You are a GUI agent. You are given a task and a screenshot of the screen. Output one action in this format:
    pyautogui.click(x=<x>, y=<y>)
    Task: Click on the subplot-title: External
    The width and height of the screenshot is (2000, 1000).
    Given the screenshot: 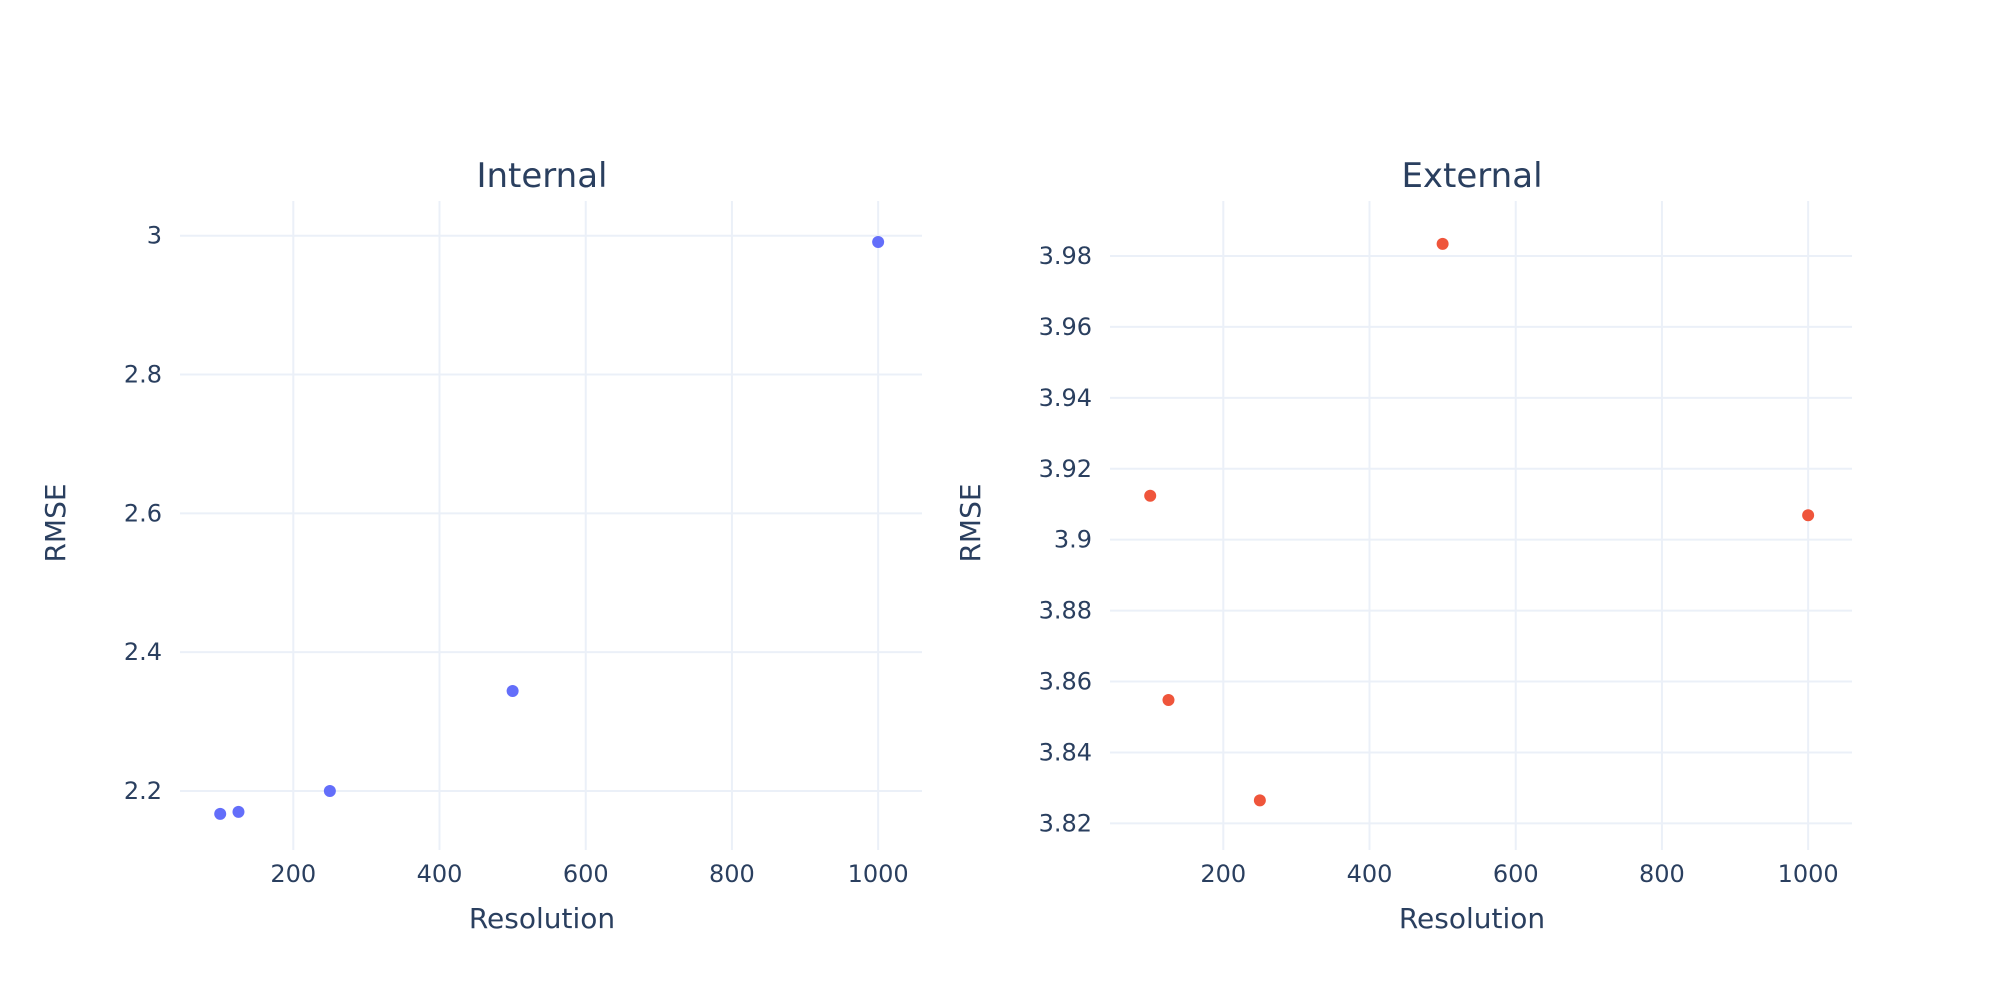 What is the action you would take?
    pyautogui.click(x=1471, y=176)
    